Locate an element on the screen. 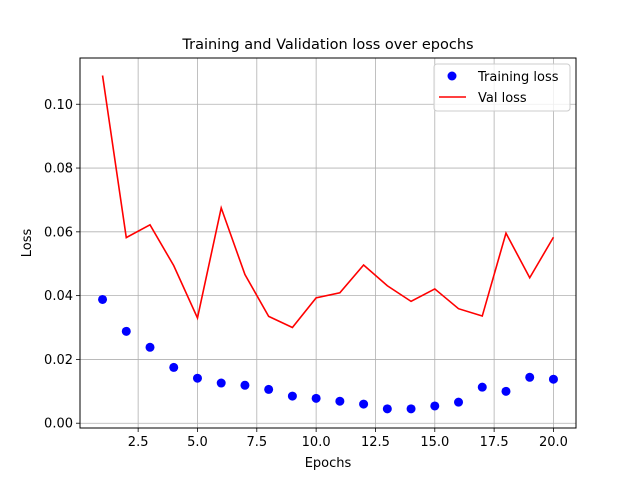  y-tick-label: 0.10 is located at coordinates (58, 105).